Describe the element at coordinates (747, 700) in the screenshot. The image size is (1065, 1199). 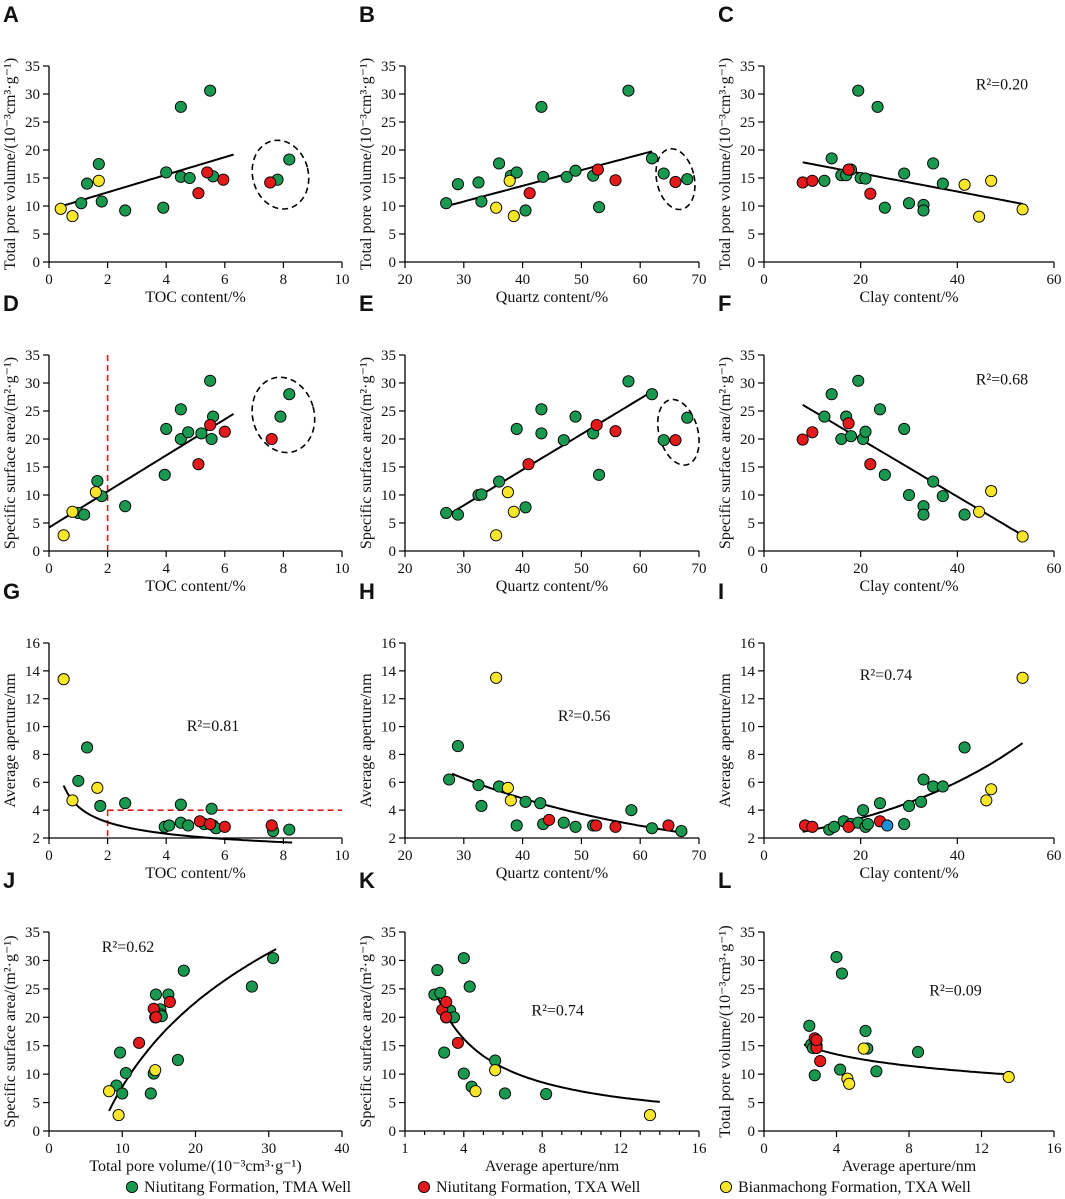
I see `y-tick-label: 12` at that location.